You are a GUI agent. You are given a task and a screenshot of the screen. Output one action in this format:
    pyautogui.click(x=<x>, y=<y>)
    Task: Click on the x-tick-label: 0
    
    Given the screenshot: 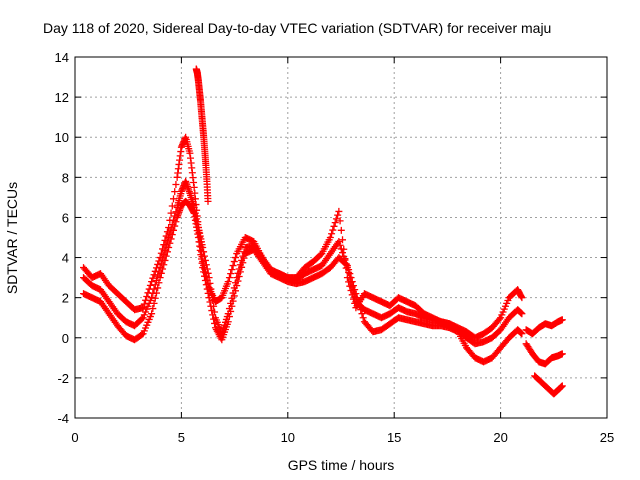 What is the action you would take?
    pyautogui.click(x=74, y=437)
    